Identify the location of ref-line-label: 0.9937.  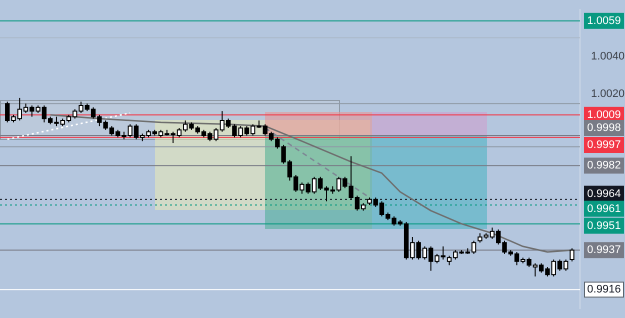
(604, 250).